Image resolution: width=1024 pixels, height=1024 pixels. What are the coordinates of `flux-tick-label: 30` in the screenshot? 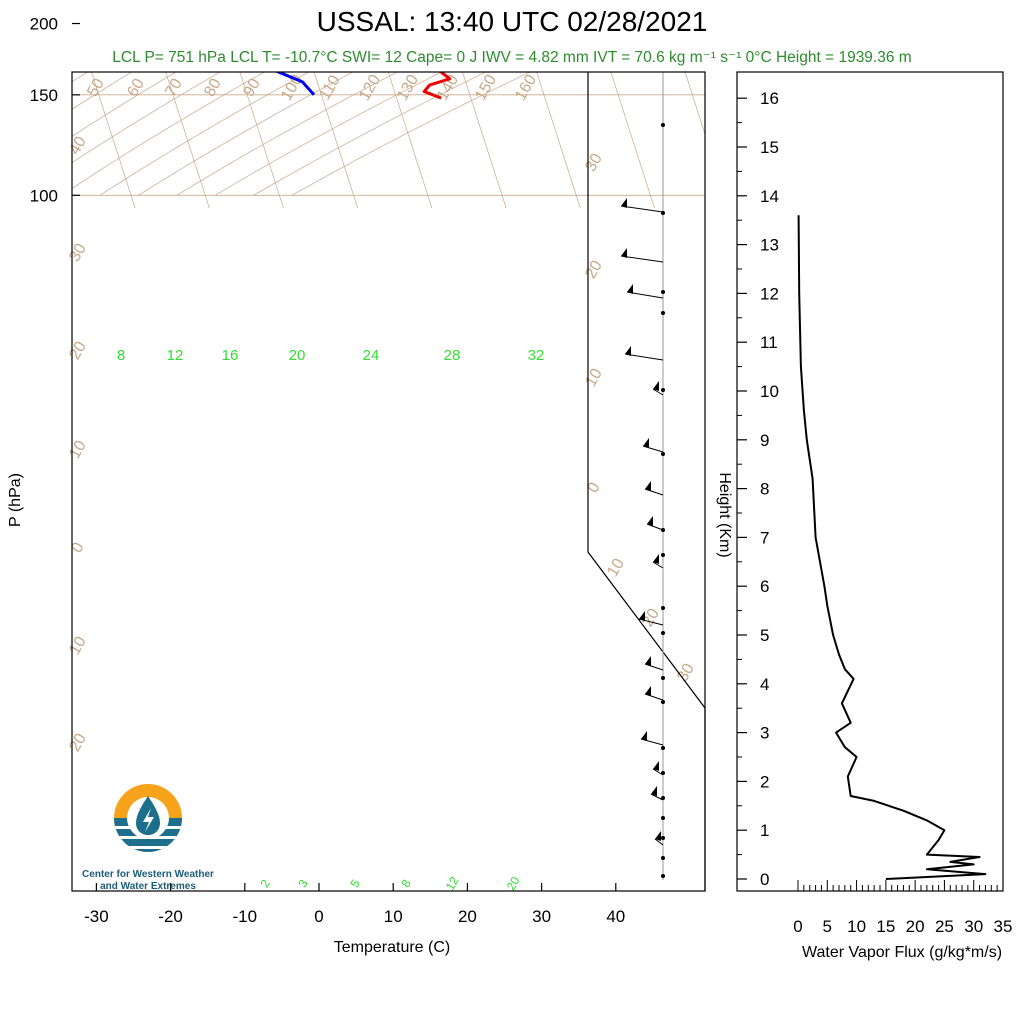 It's located at (973, 926).